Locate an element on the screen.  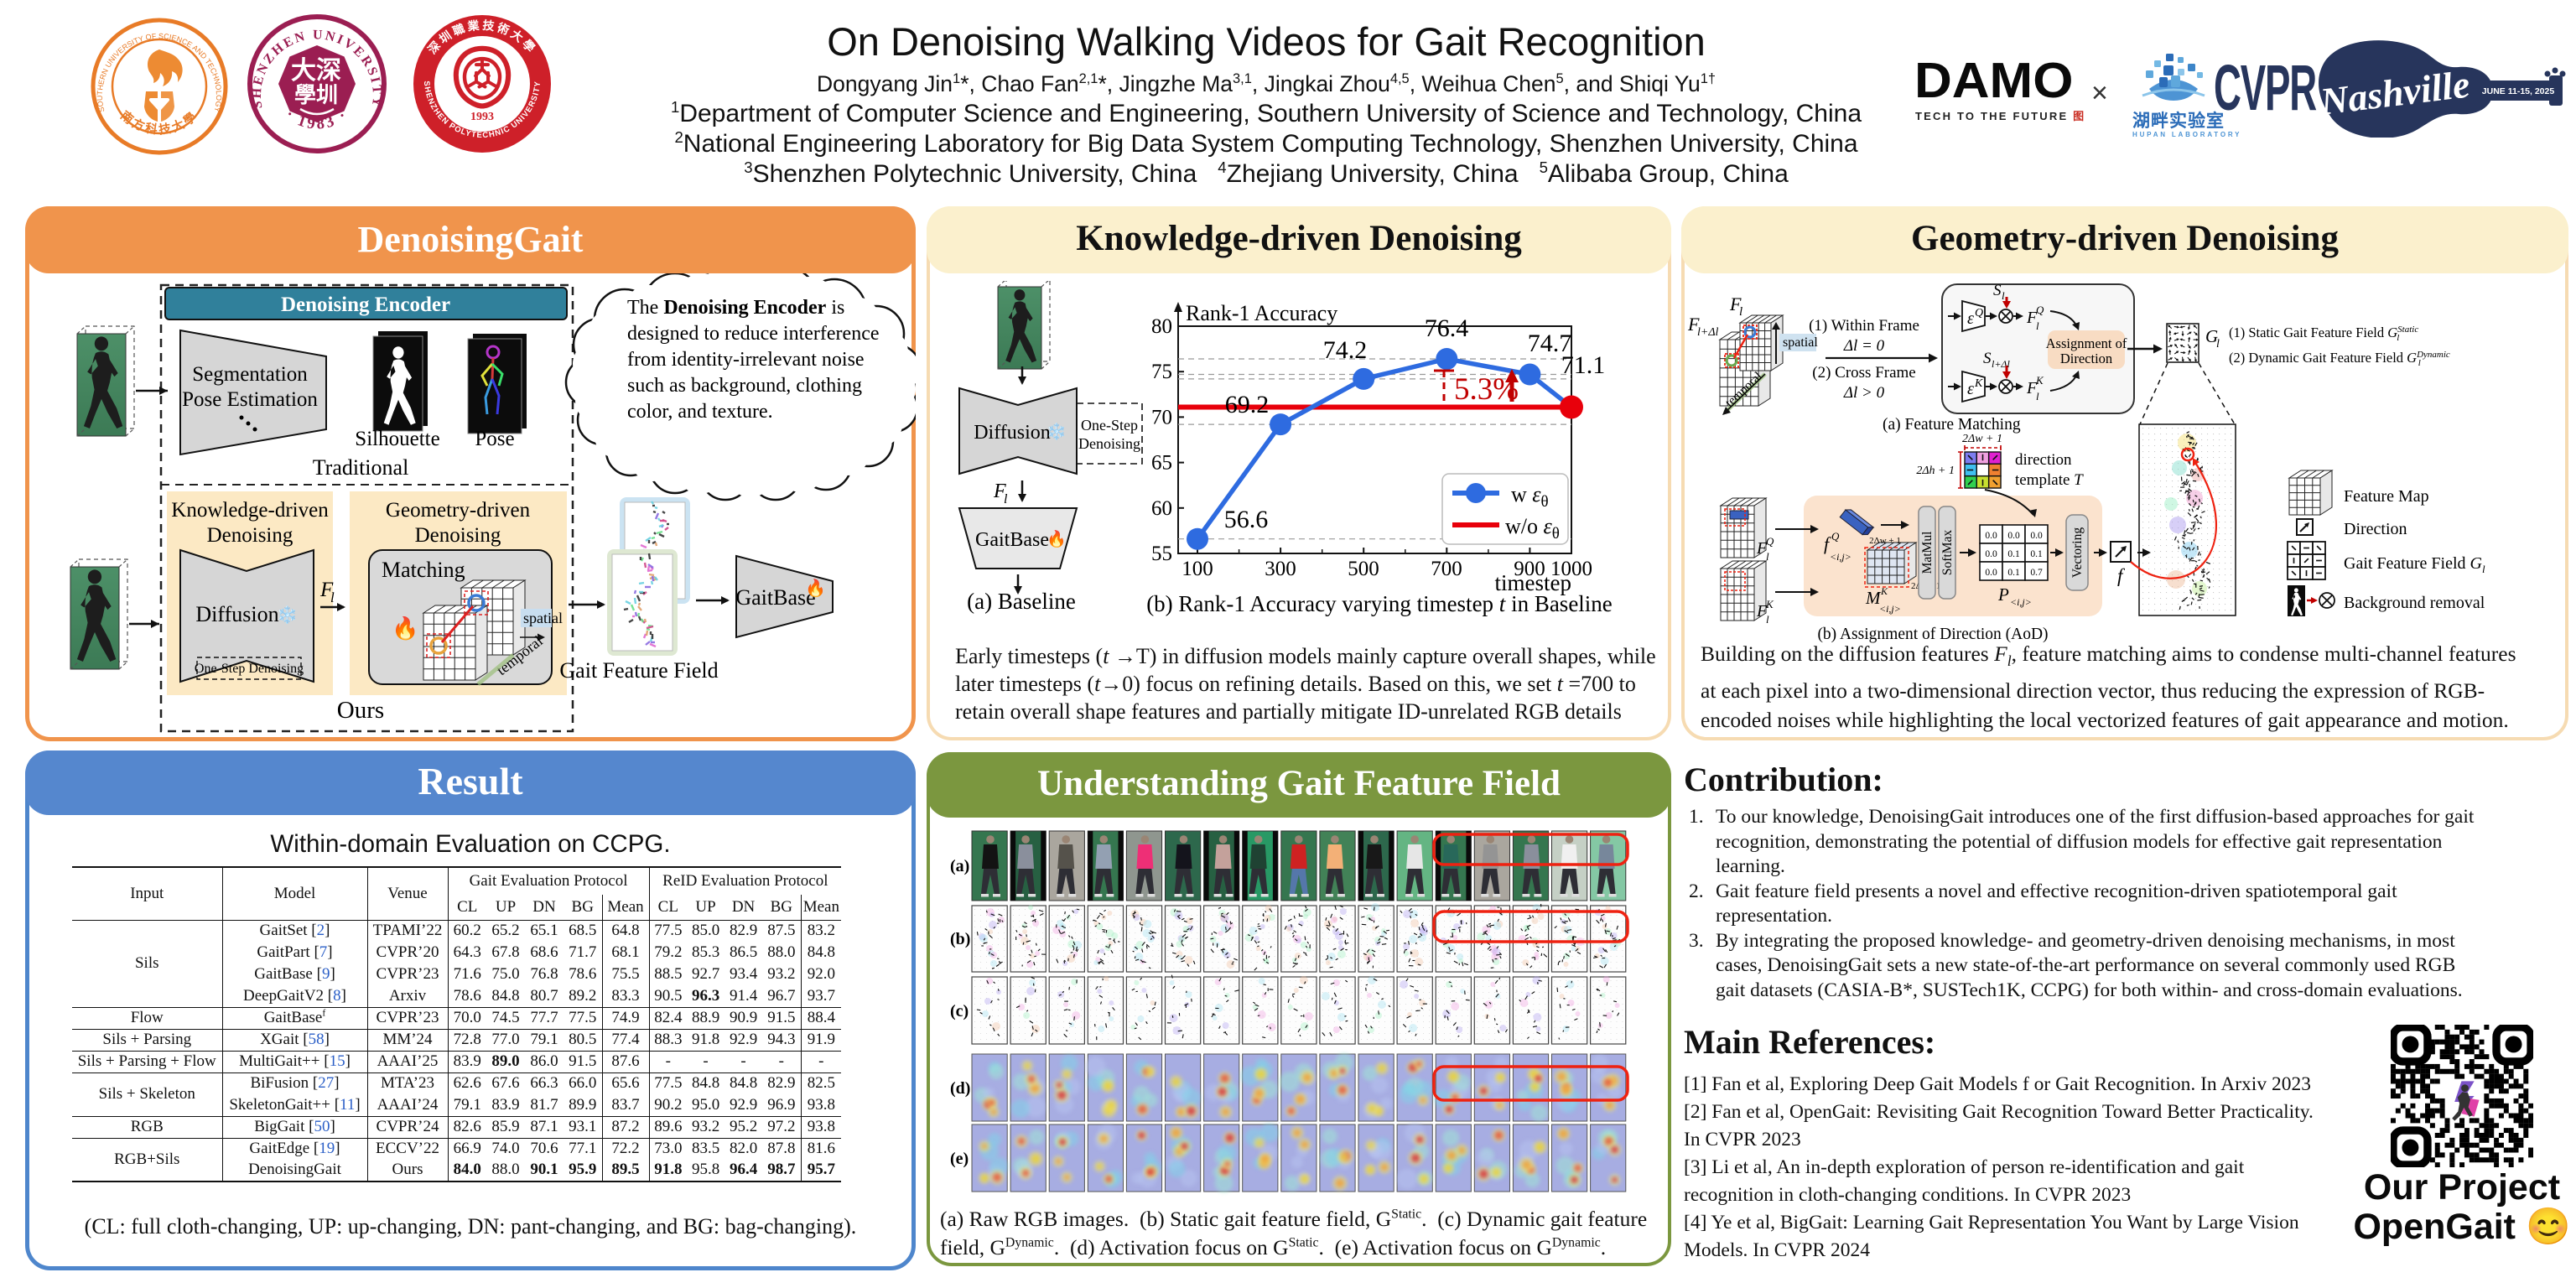
svg-text:(2) Dynamic Gait Feature Field: (2) Dynamic Gait Feature Field GDynamic l is located at coordinates (2339, 359).